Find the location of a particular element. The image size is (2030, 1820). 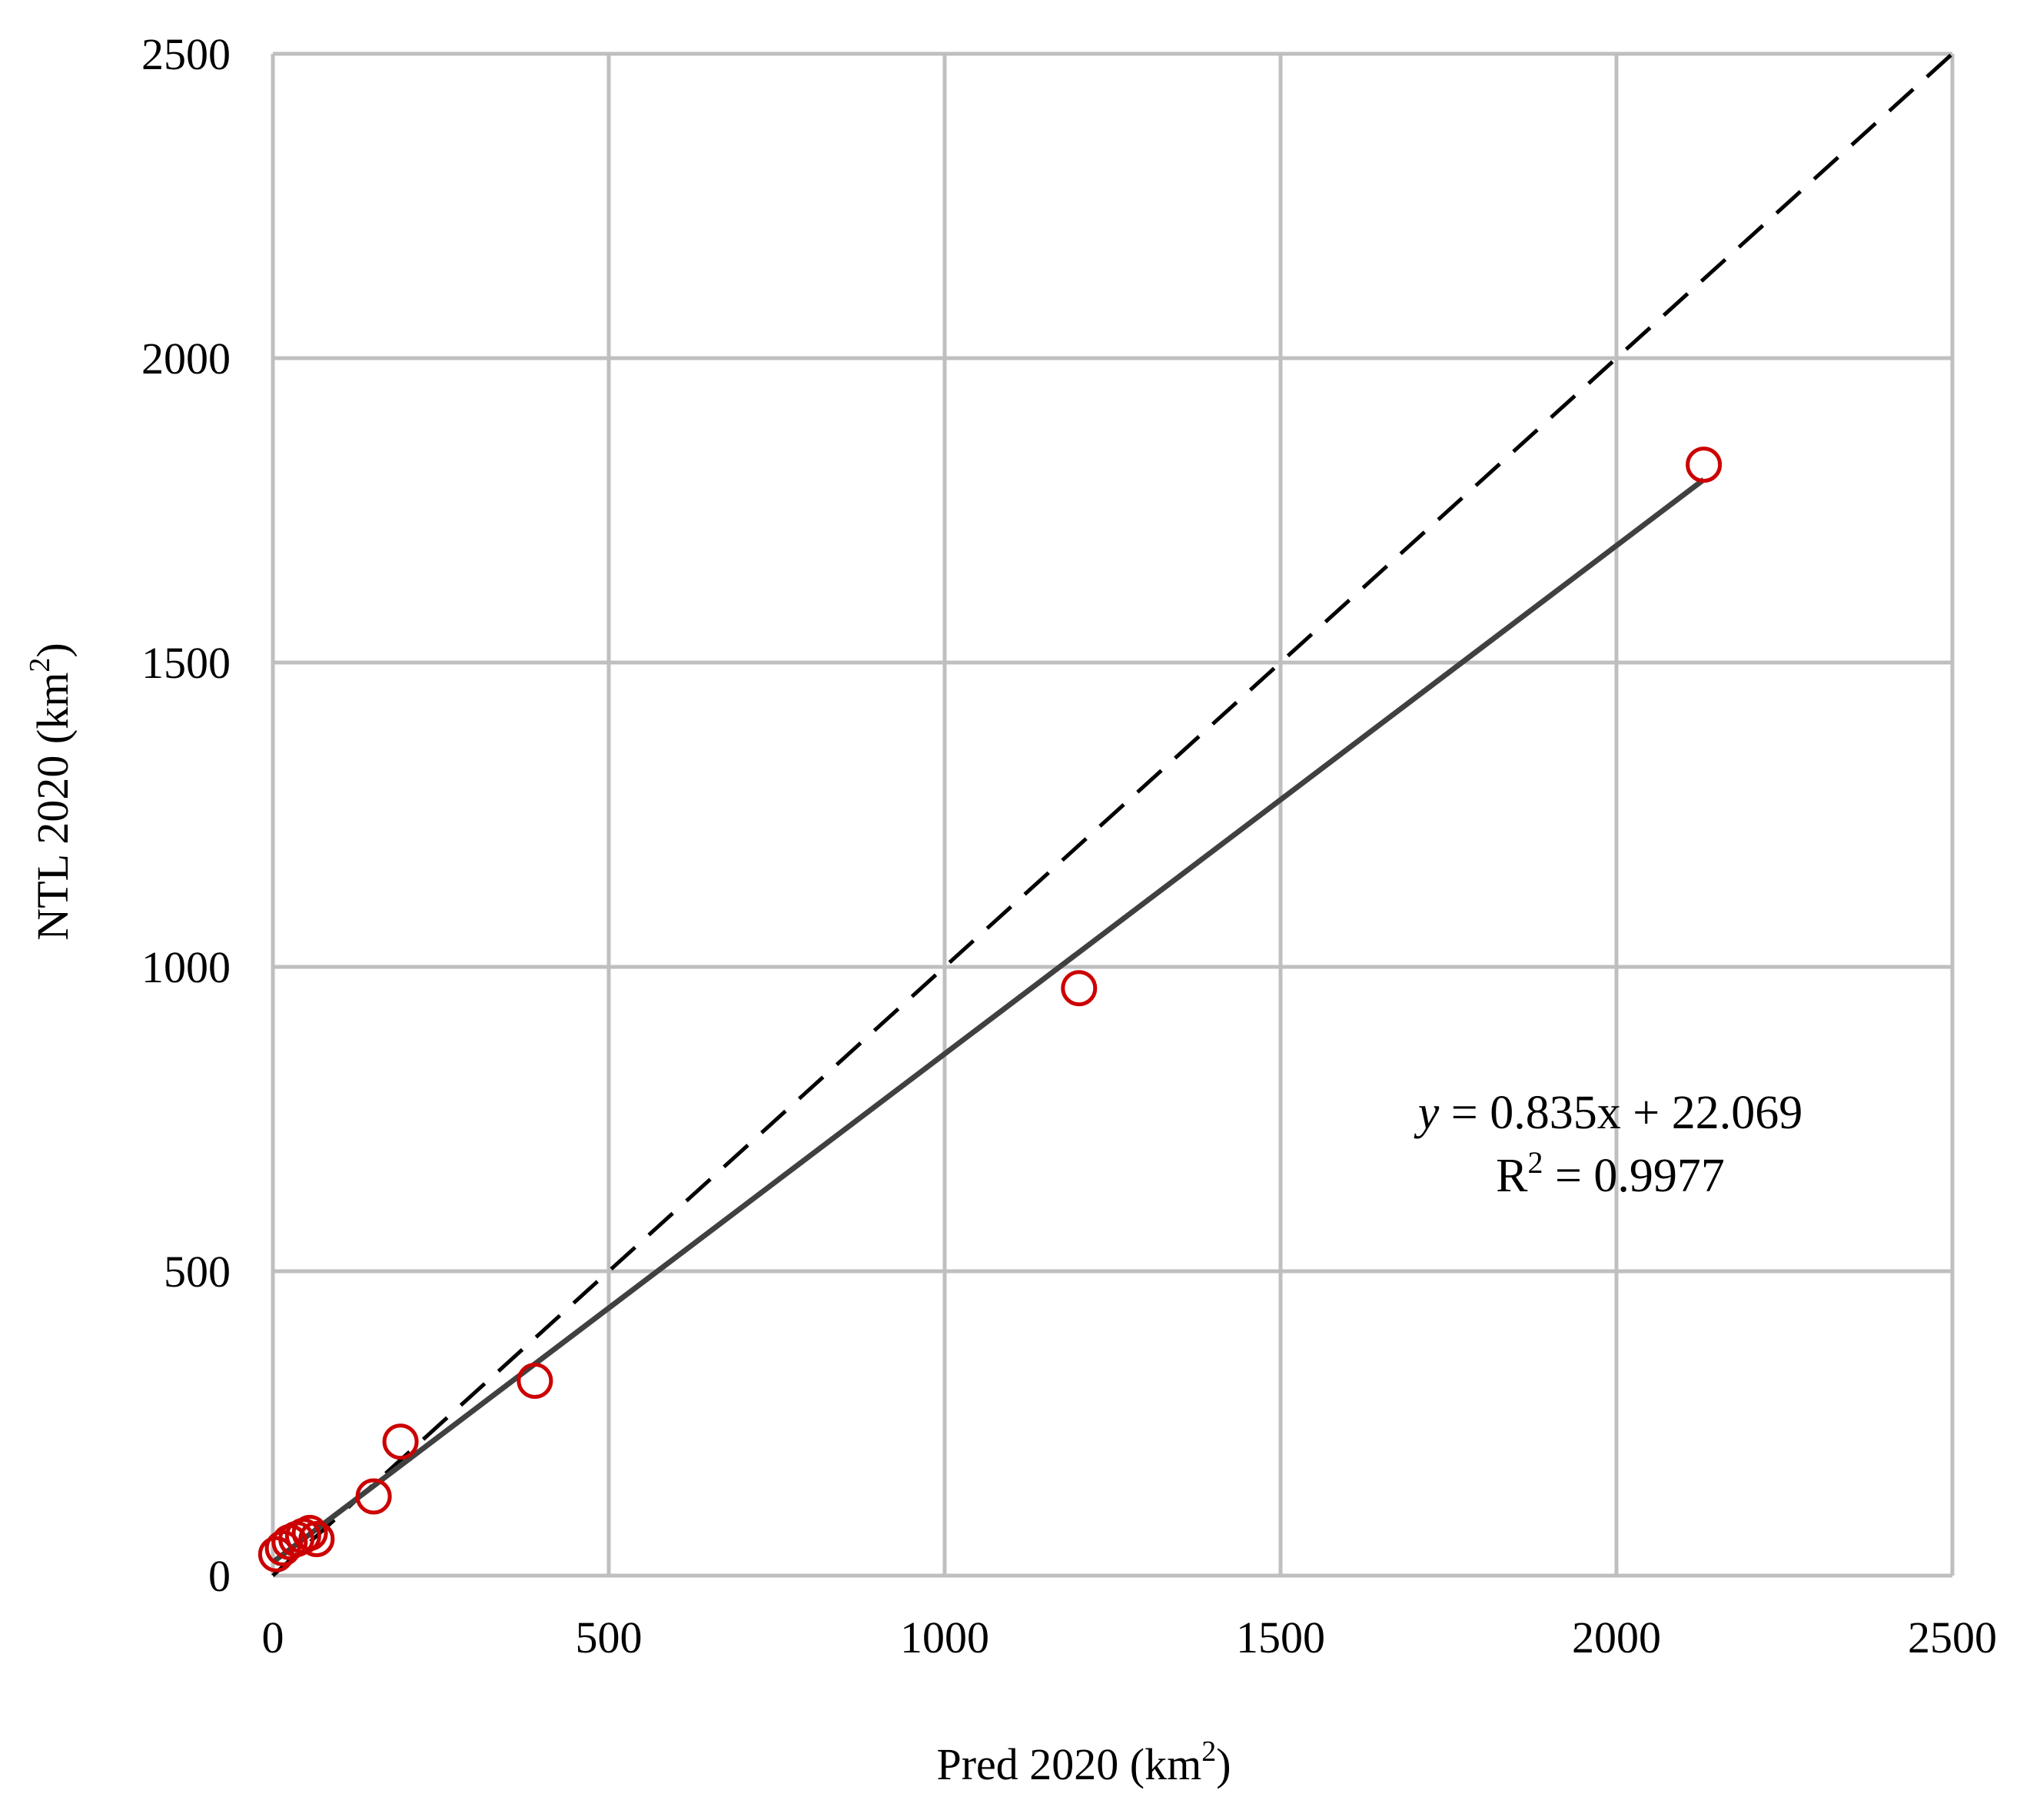

r-squared: R2 = 0.9977 is located at coordinates (1611, 1173).